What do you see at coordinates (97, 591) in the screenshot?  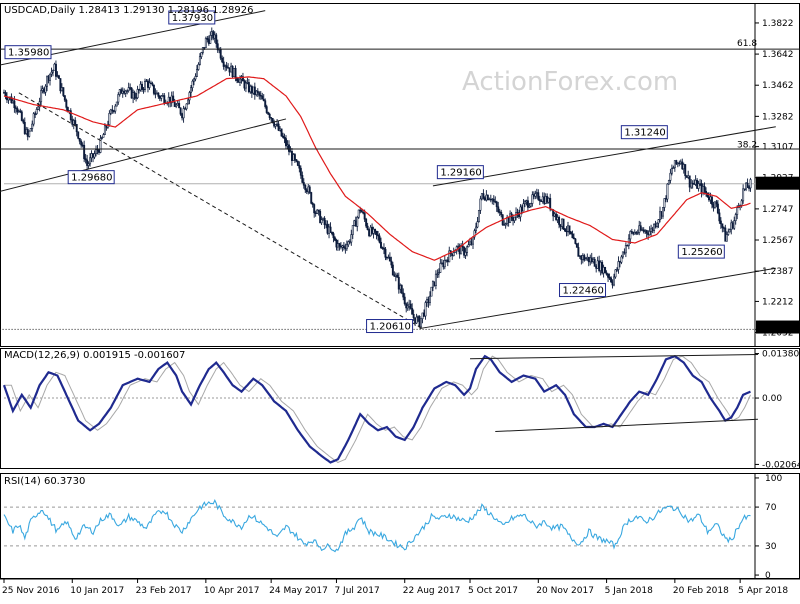 I see `x-tick-label: 10 Jan 2017` at bounding box center [97, 591].